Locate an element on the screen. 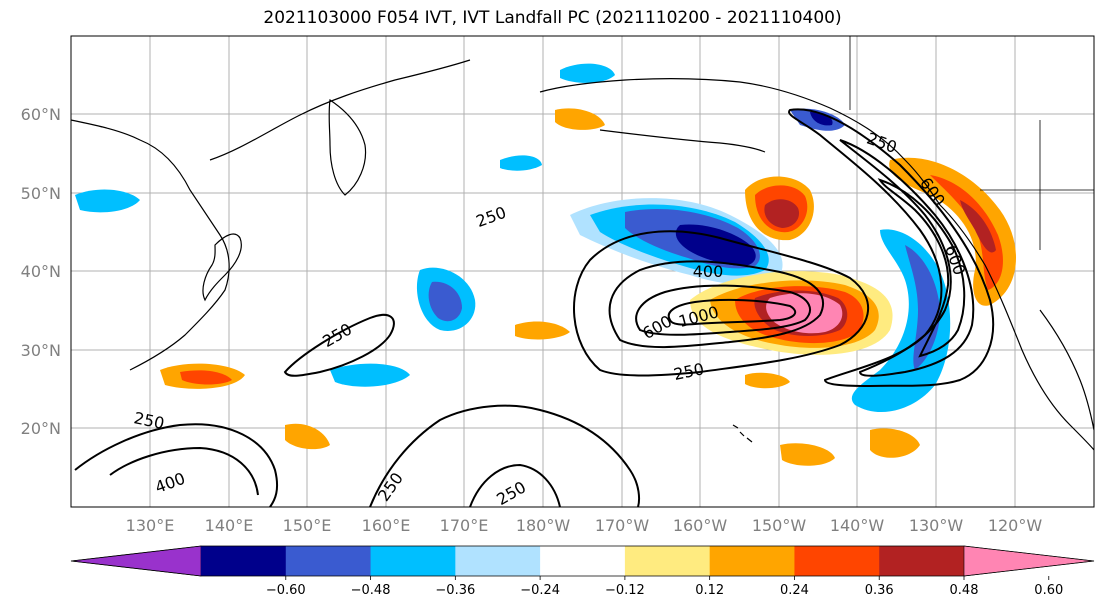  coast-north-america is located at coordinates (1016, 327).